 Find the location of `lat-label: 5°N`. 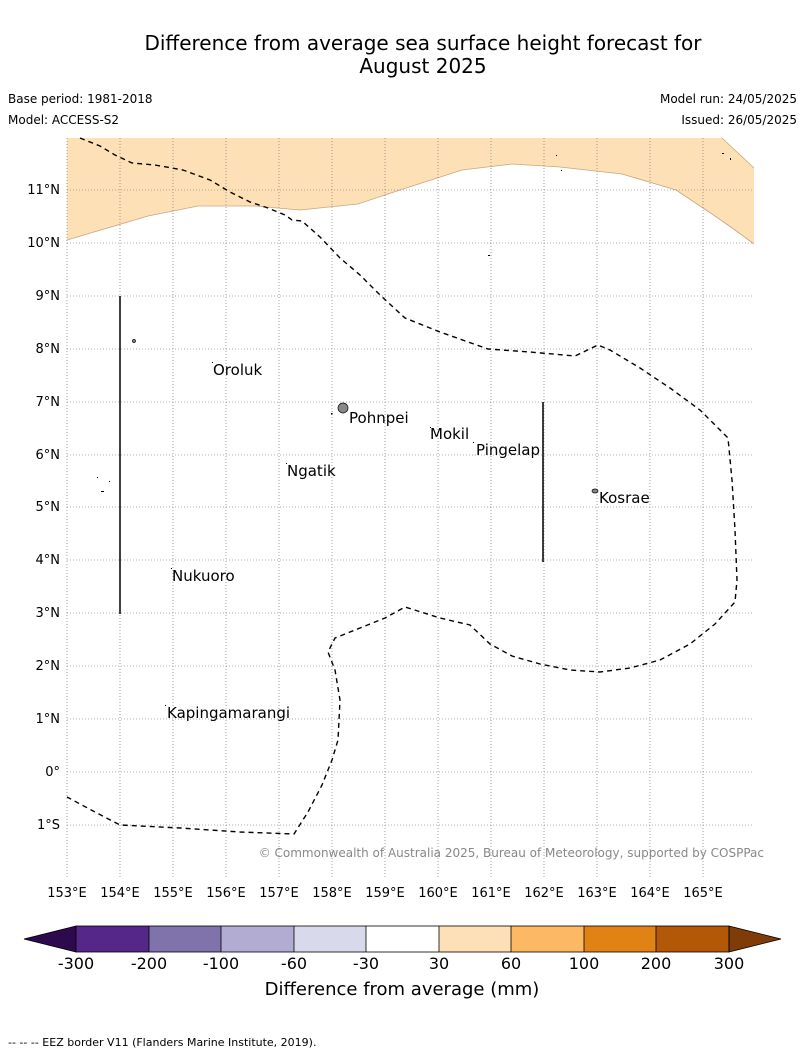

lat-label: 5°N is located at coordinates (48, 507).